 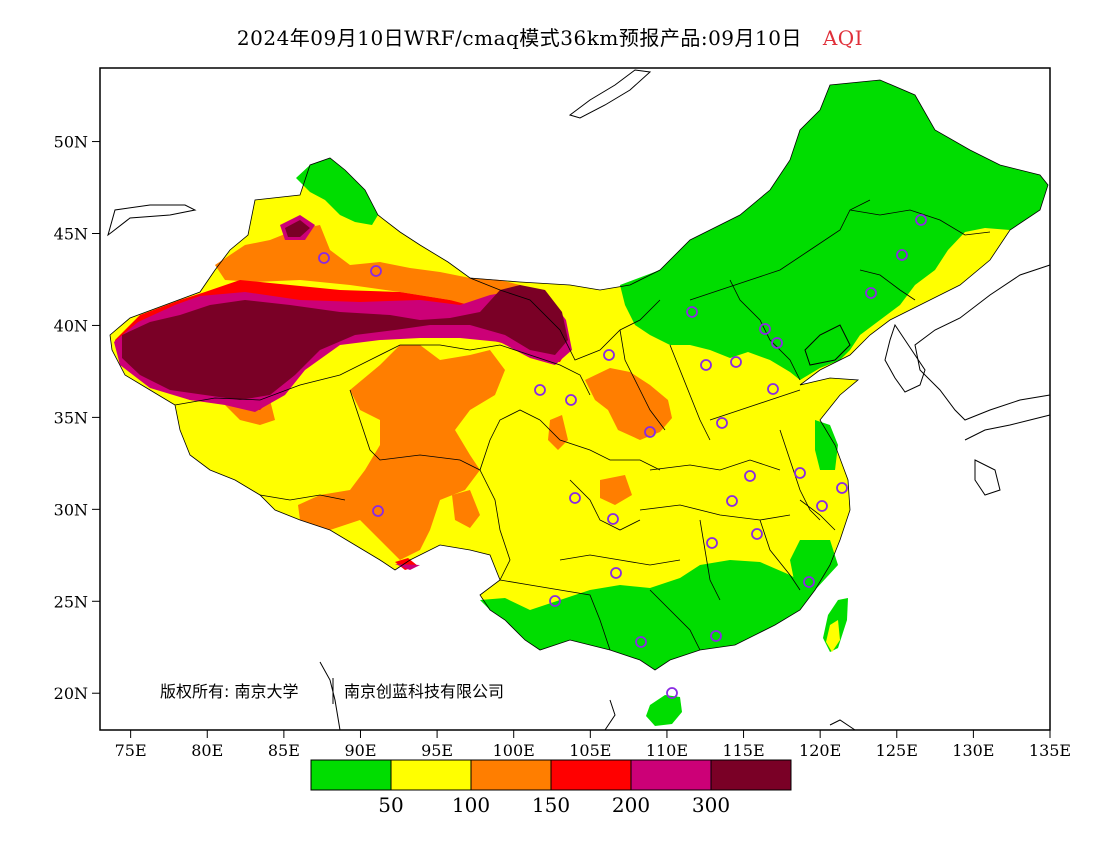 I want to click on lon-tick-label: 90E, so click(x=360, y=750).